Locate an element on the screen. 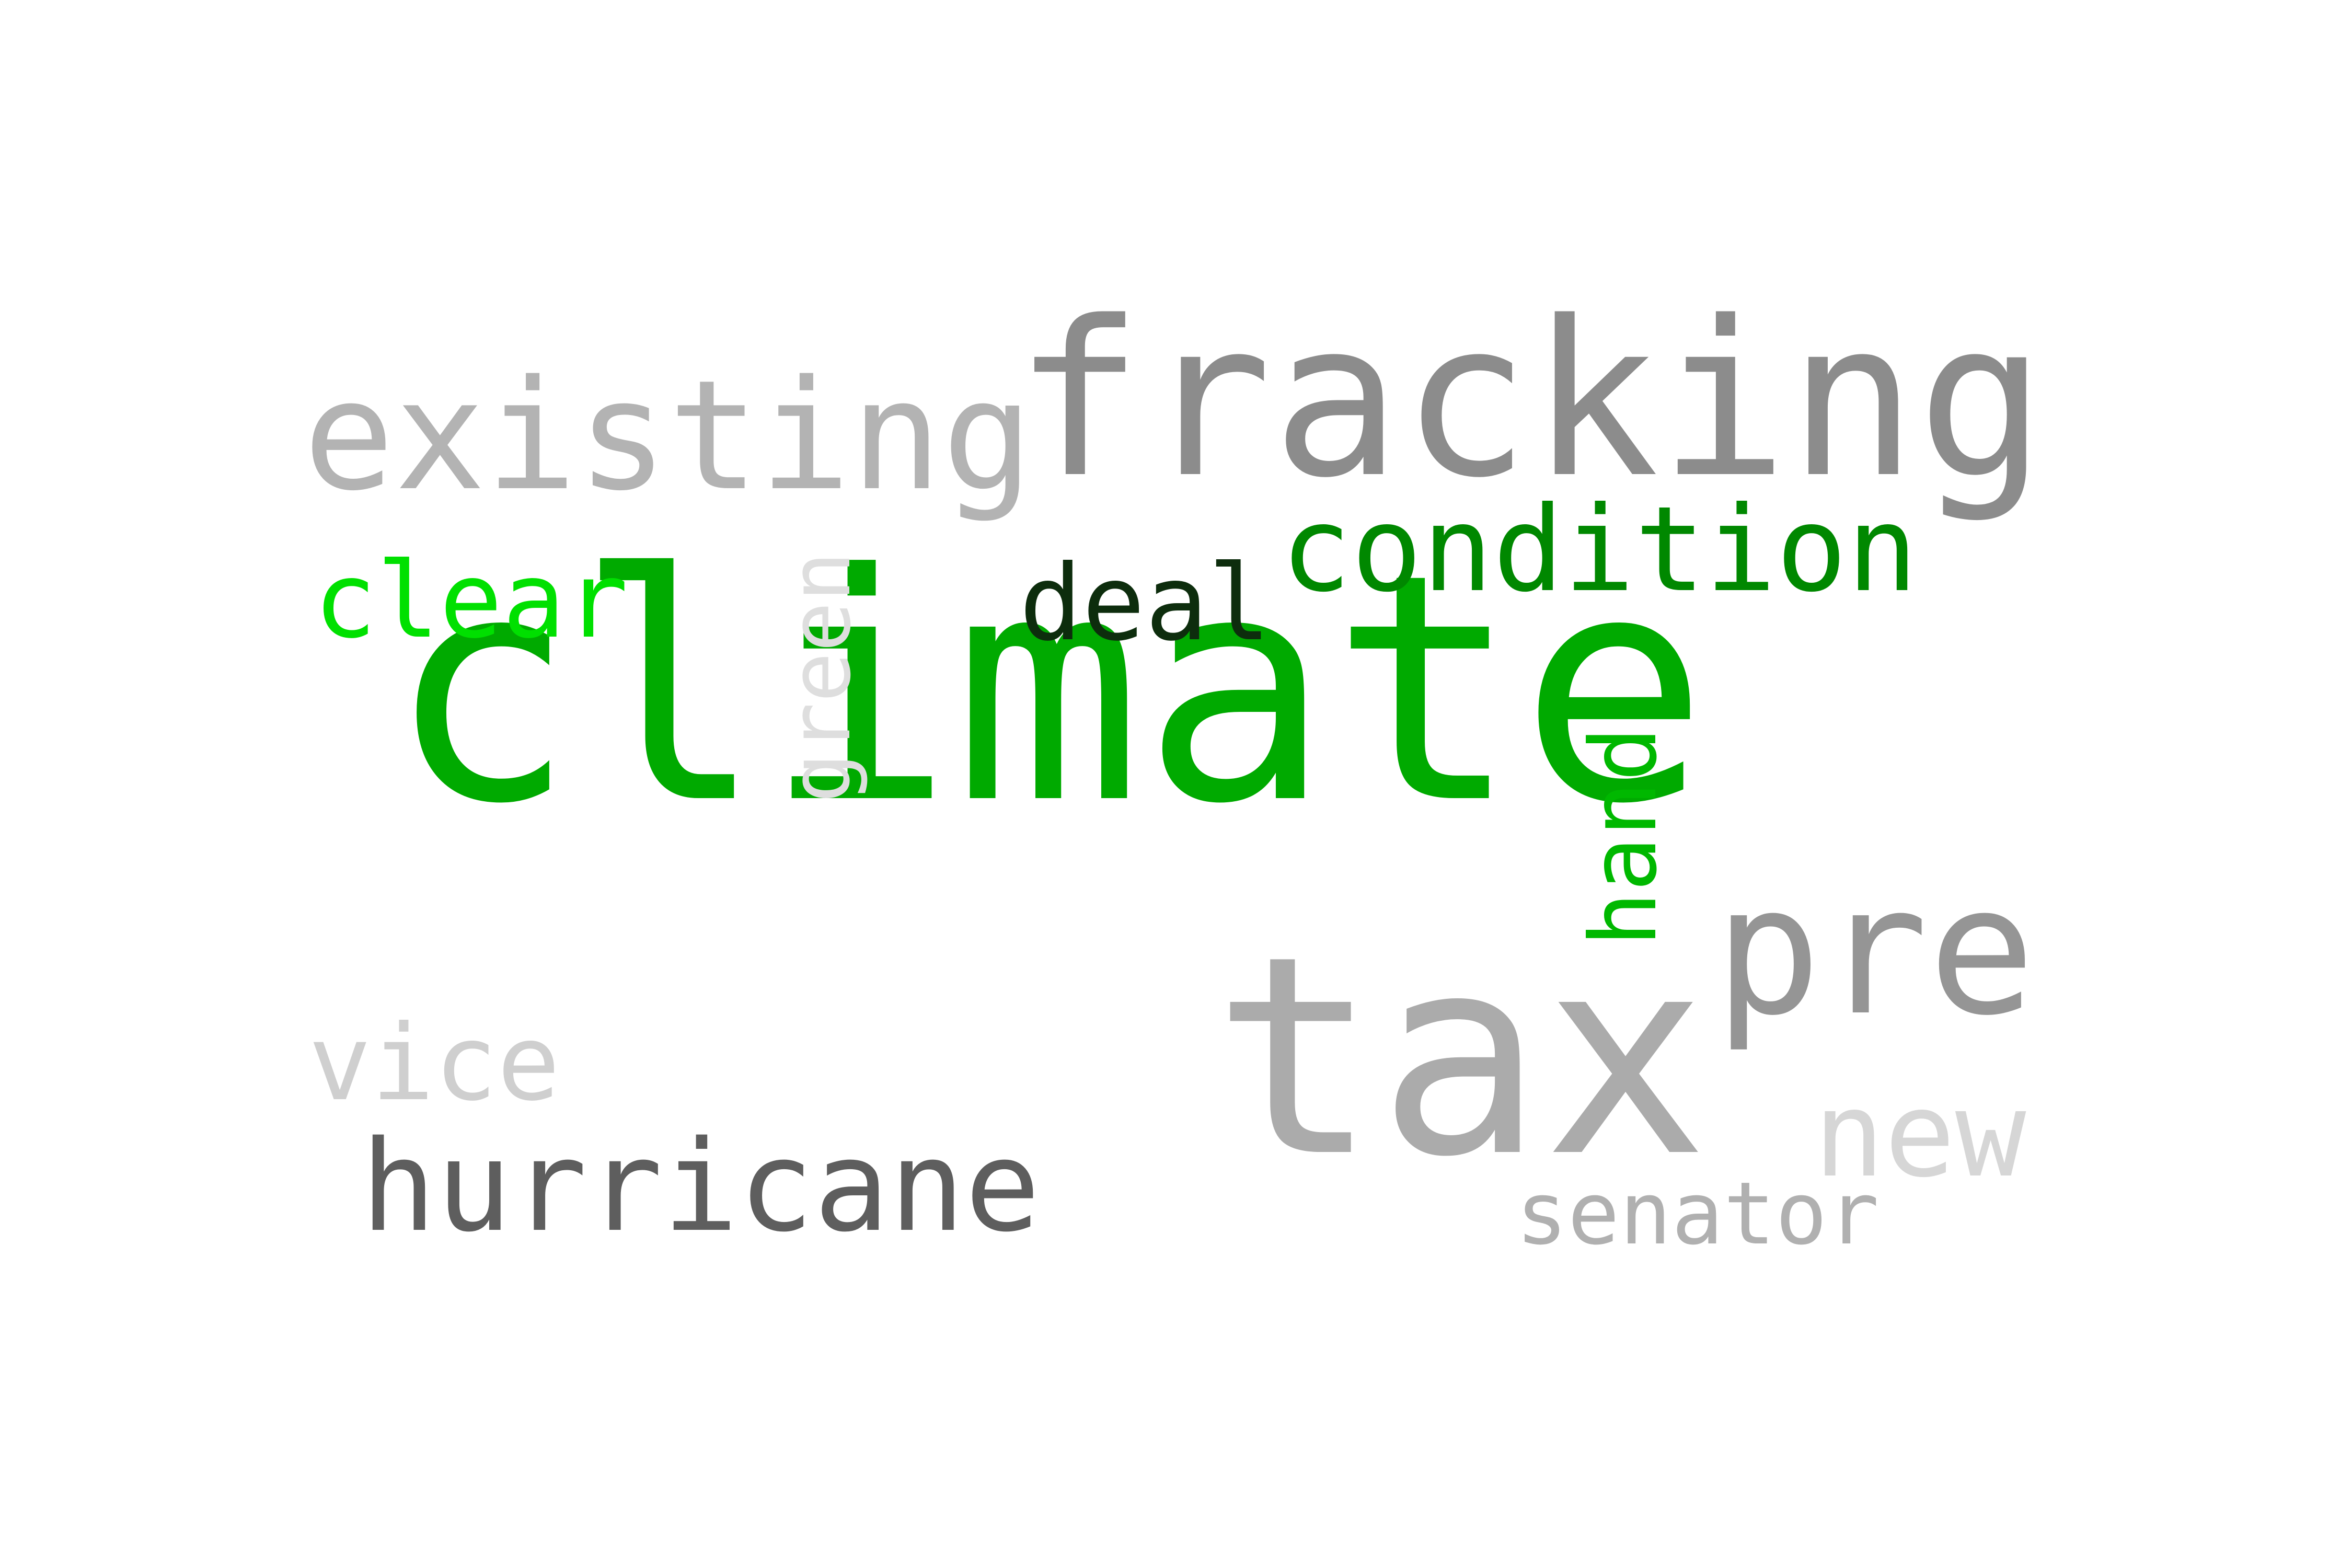 The image size is (2352, 1568). word-climate: climate is located at coordinates (1048, 689).